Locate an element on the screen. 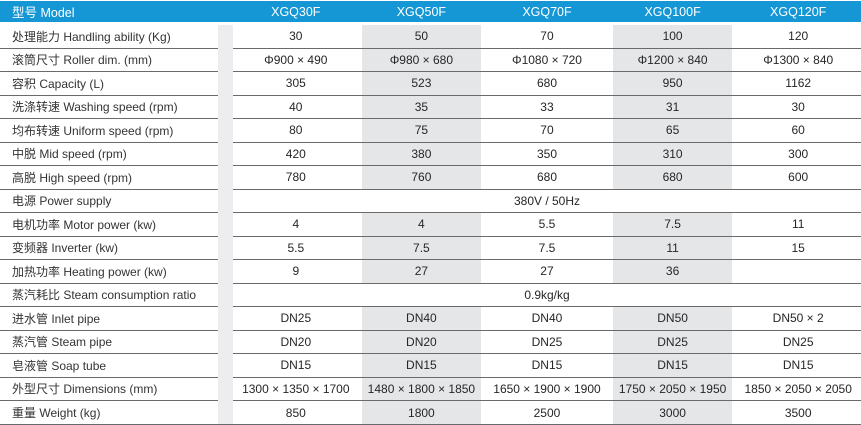 This screenshot has width=861, height=425. value-cell: 100 is located at coordinates (672, 37).